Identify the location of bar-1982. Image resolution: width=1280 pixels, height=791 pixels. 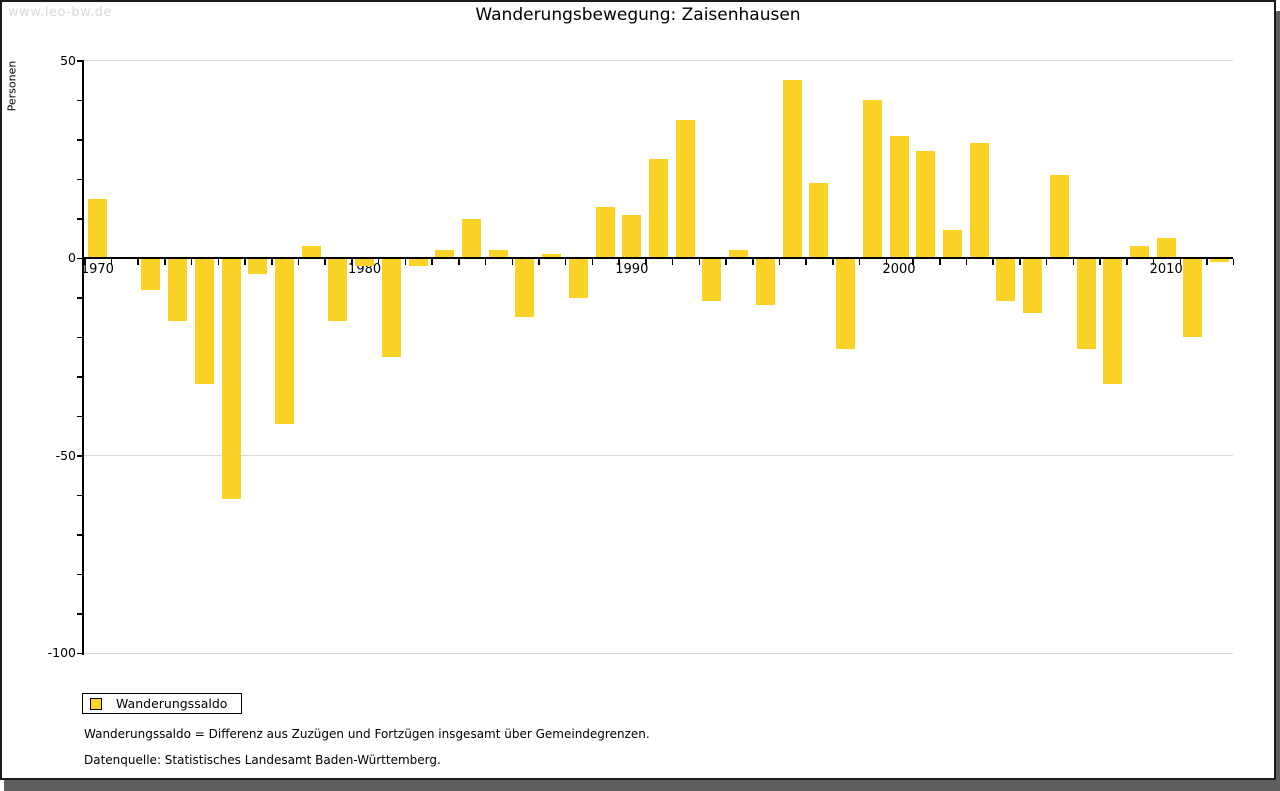
(418, 262).